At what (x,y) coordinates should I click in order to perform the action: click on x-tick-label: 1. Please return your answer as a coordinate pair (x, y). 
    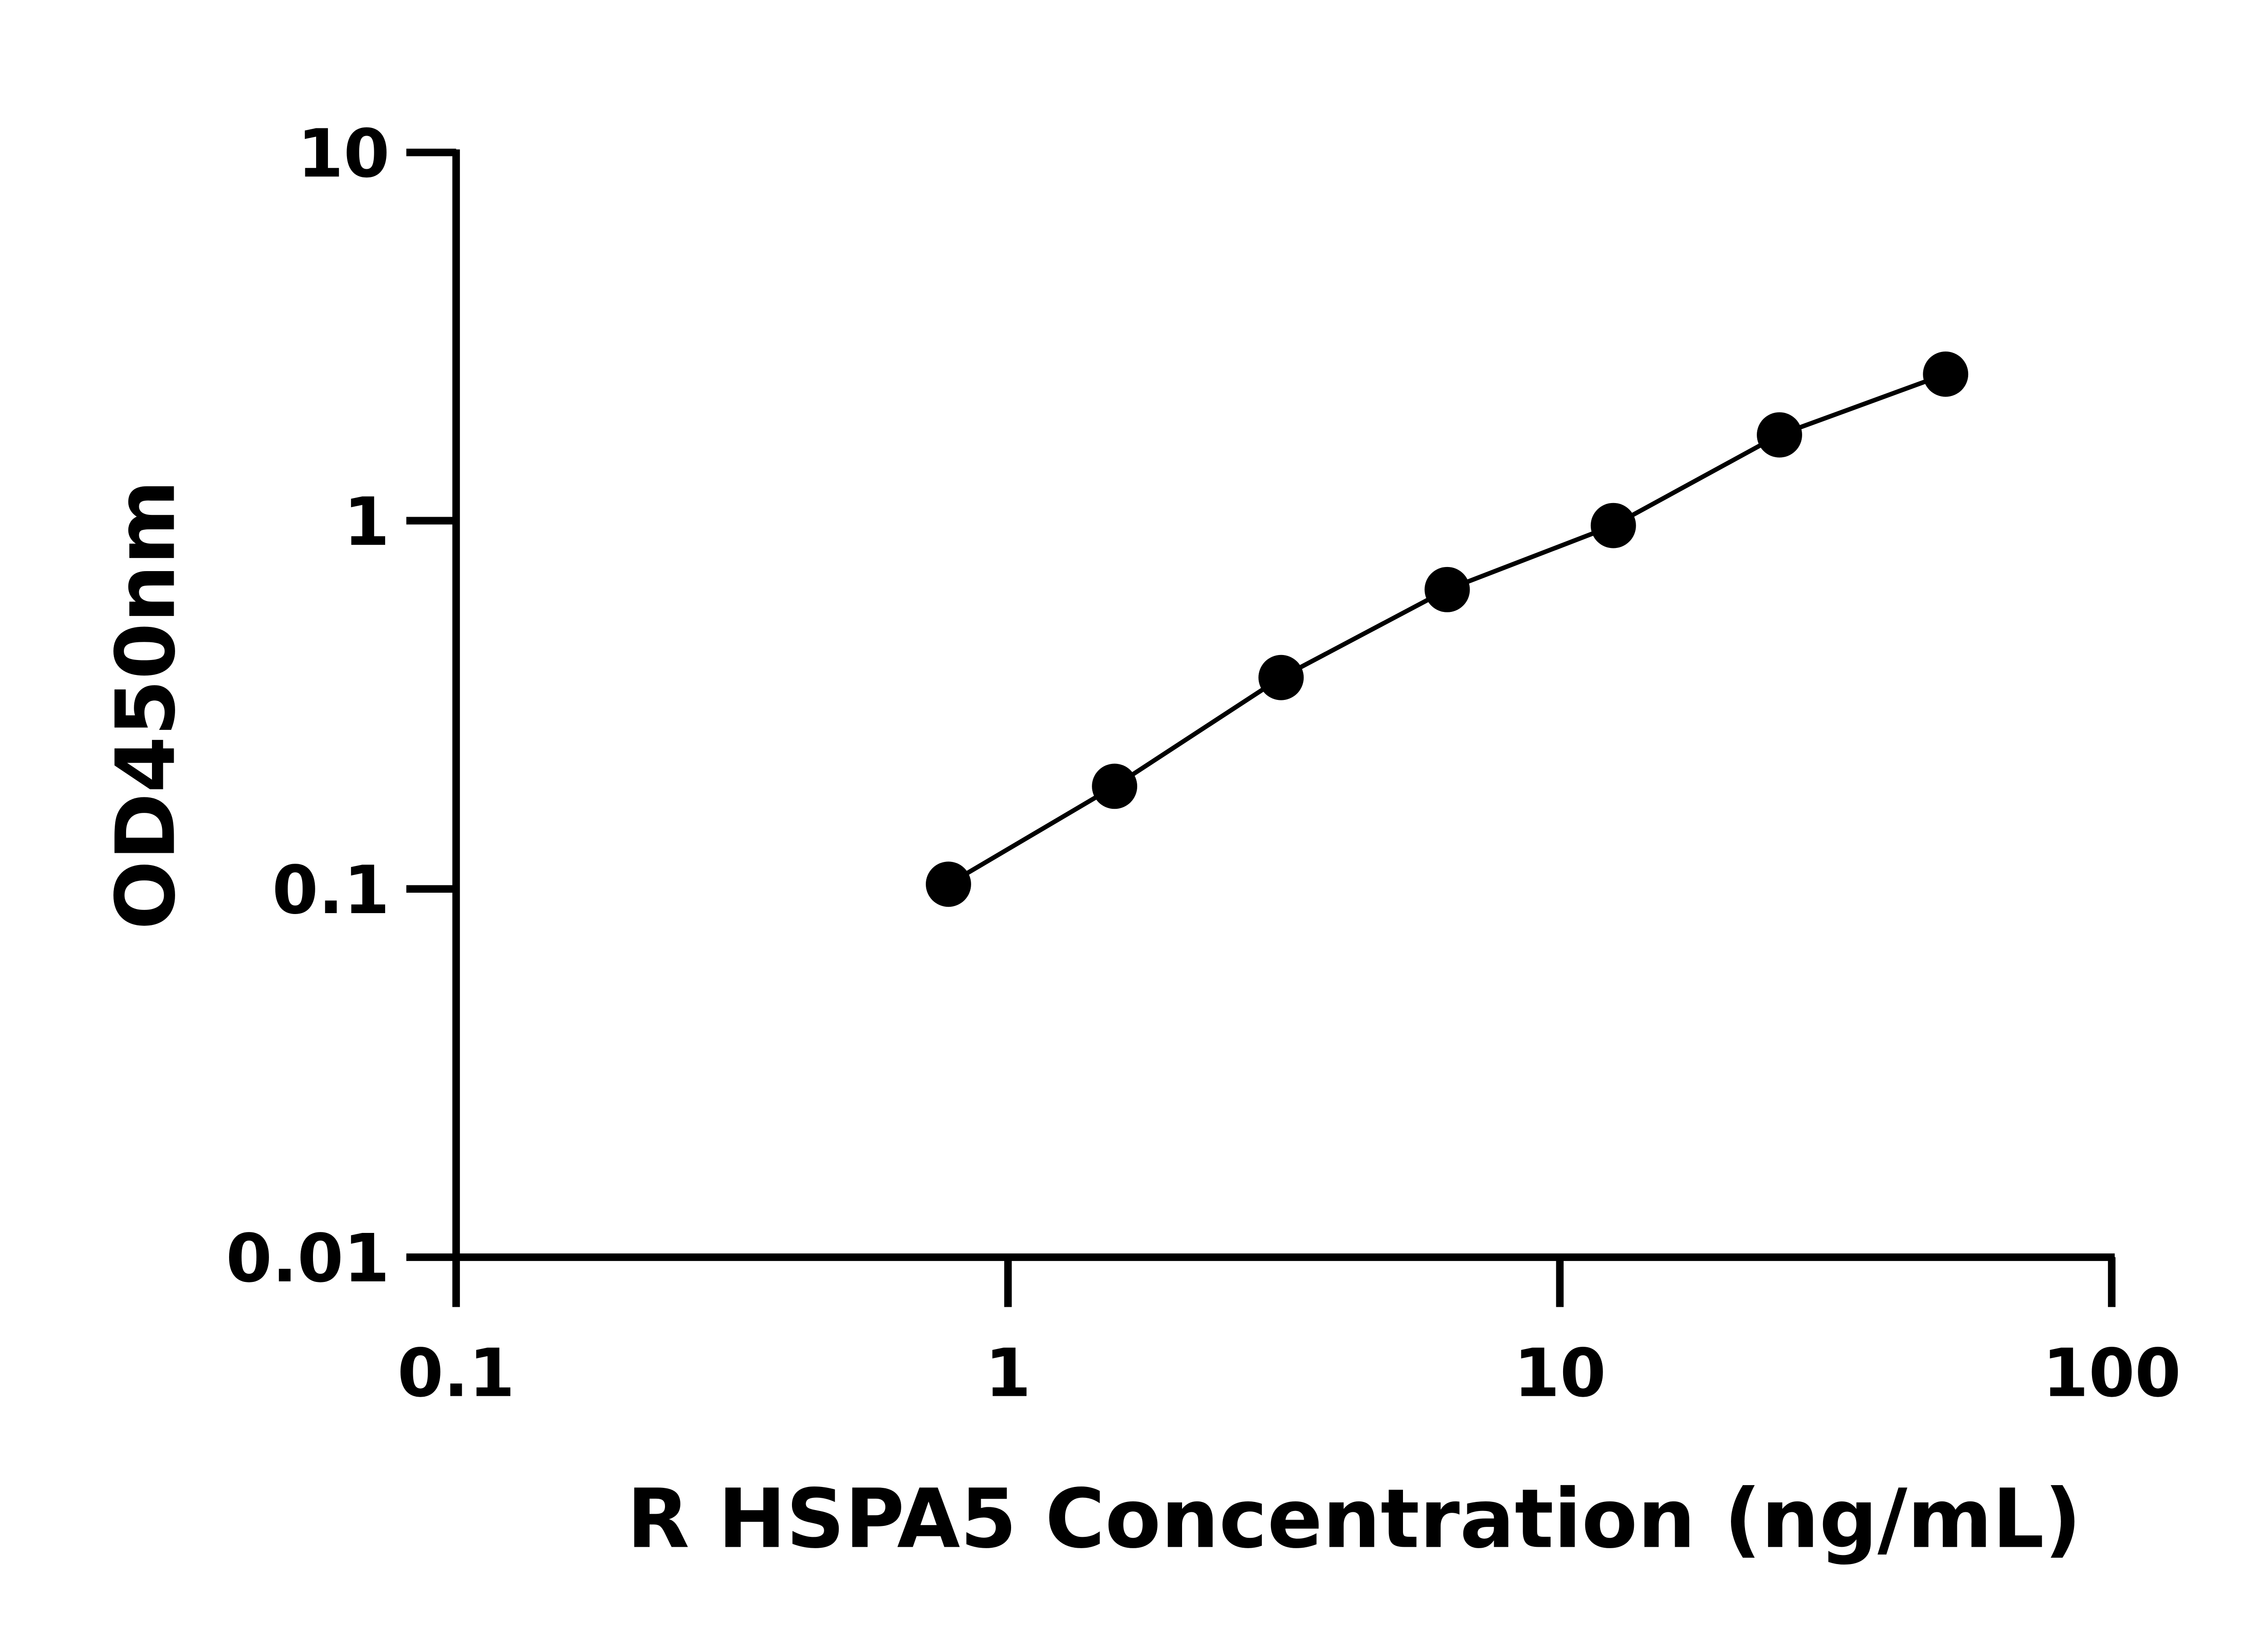
    Looking at the image, I should click on (1008, 1373).